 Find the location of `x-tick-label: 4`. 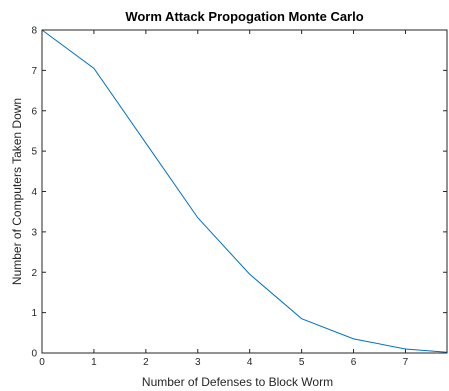

x-tick-label: 4 is located at coordinates (250, 362).